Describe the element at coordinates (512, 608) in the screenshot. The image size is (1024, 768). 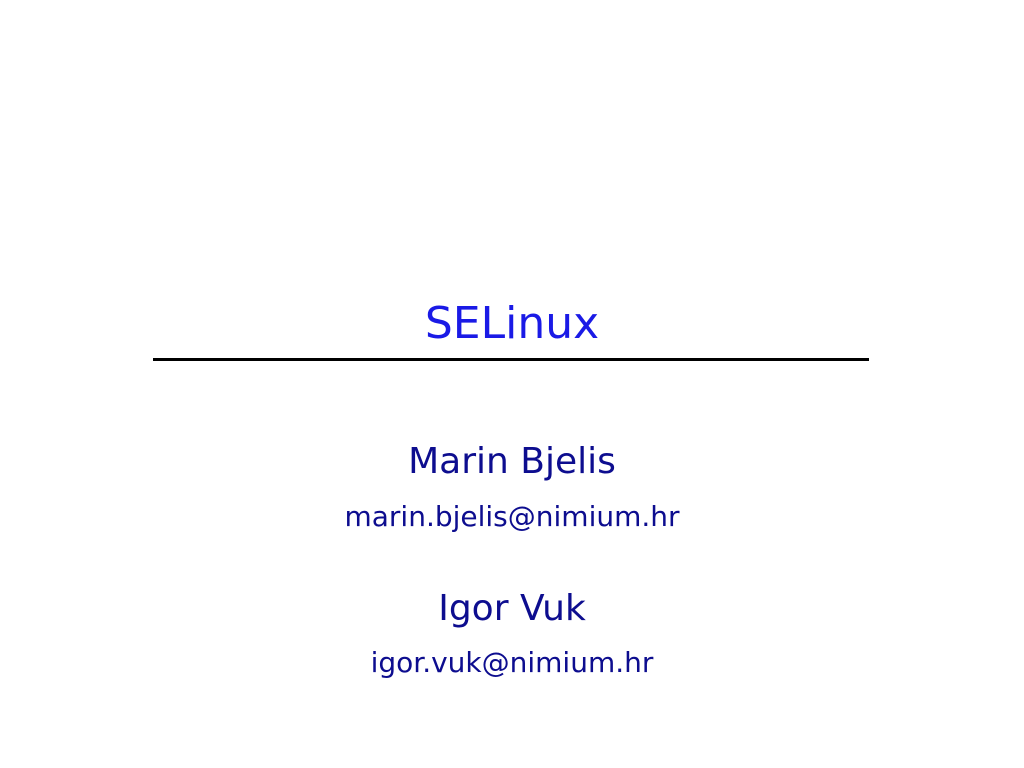
I see `author-name: Igor Vuk` at that location.